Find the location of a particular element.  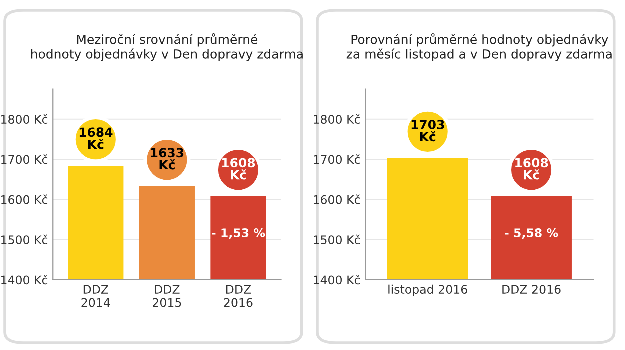

data-label: 1703 Kč is located at coordinates (428, 131).